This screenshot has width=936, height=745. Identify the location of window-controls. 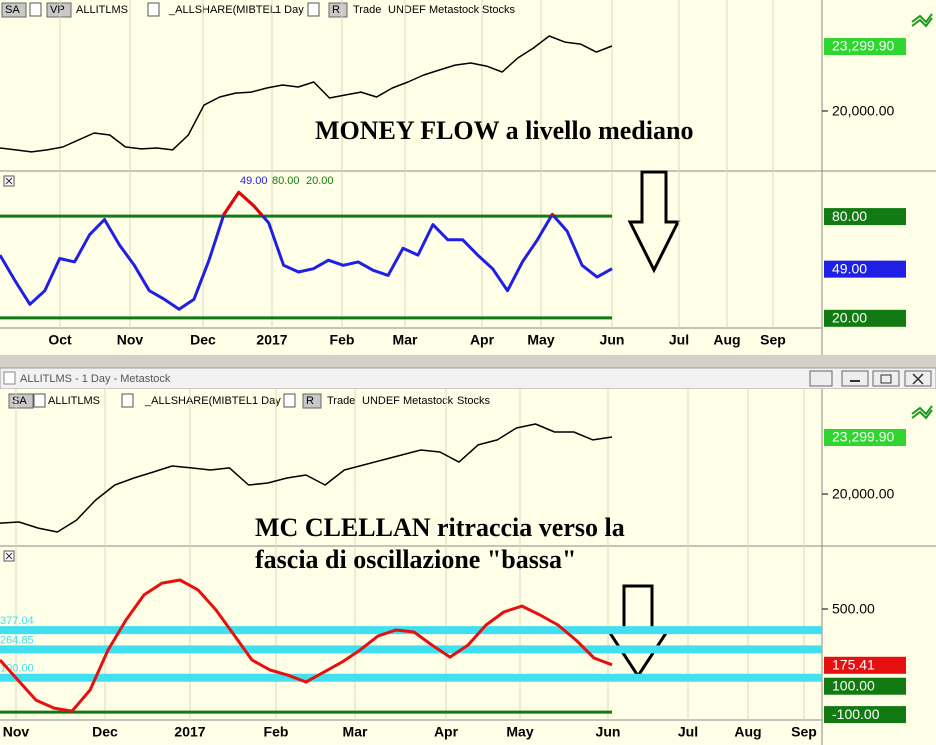
(870, 378).